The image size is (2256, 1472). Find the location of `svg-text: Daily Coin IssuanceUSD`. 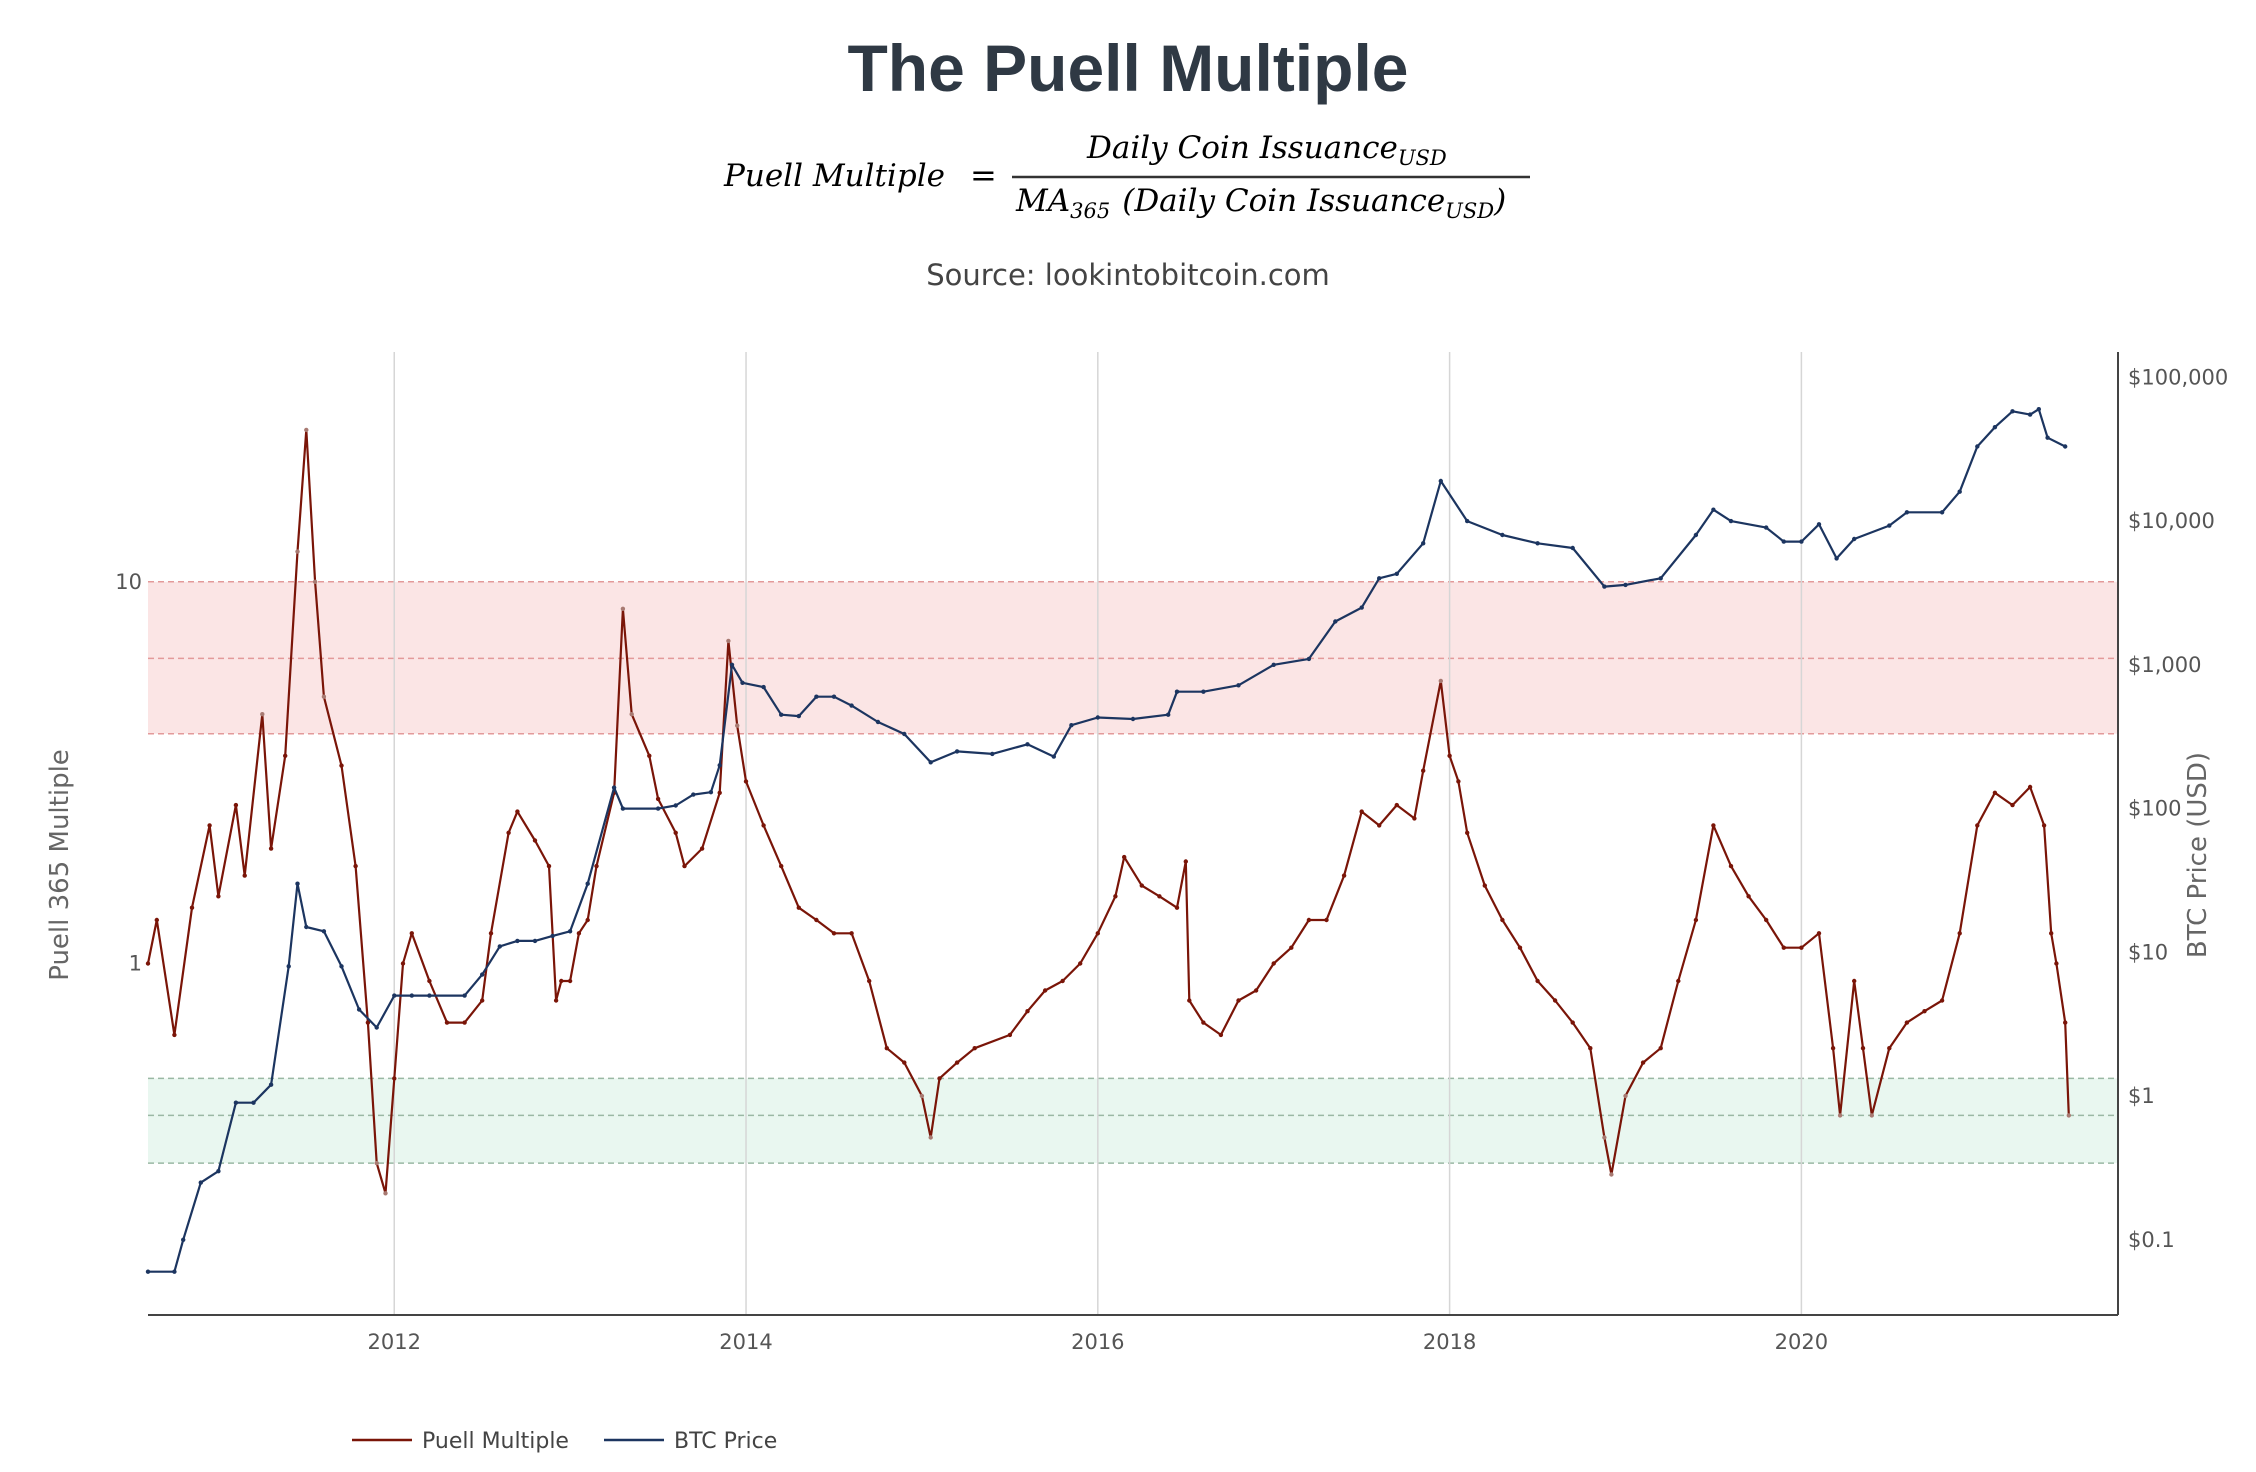

svg-text: Daily Coin IssuanceUSD is located at coordinates (1266, 150).